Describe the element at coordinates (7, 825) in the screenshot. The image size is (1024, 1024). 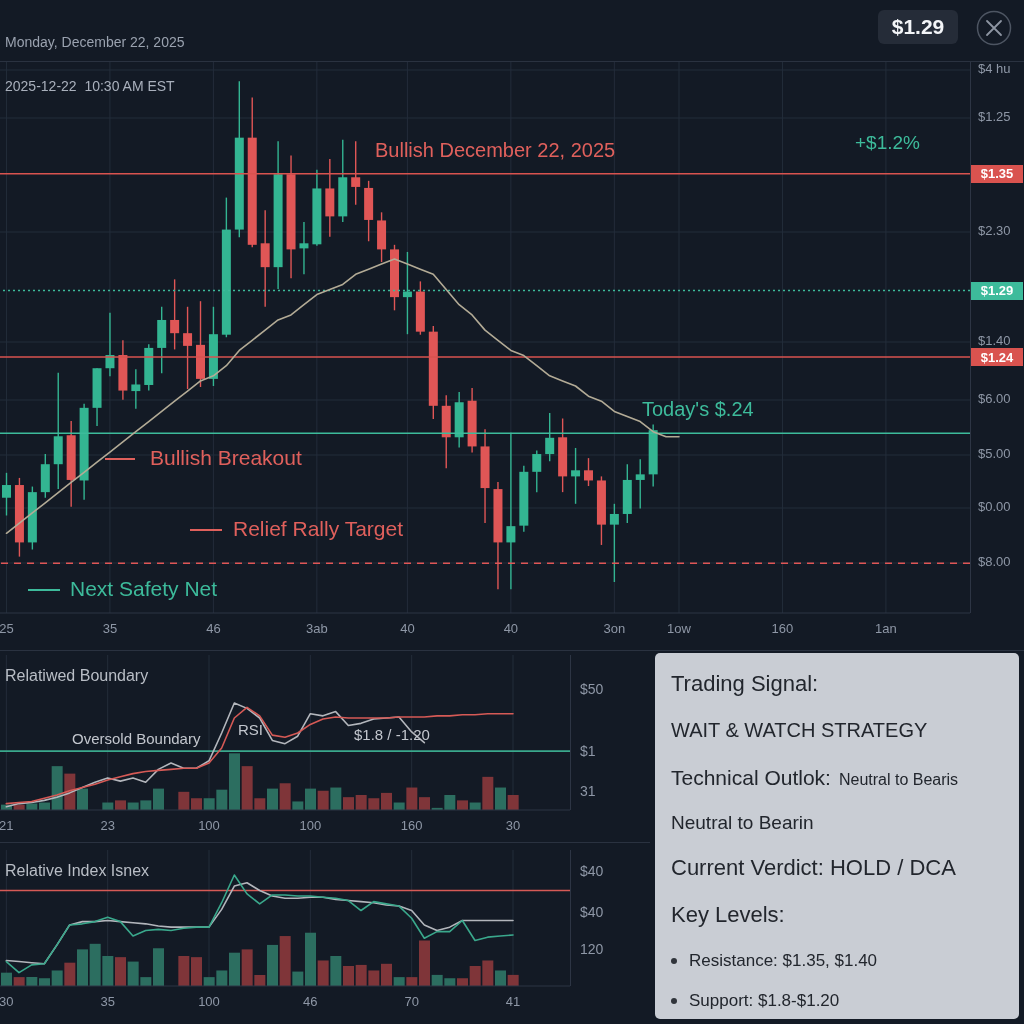
I see `x-tick-label: 21` at that location.